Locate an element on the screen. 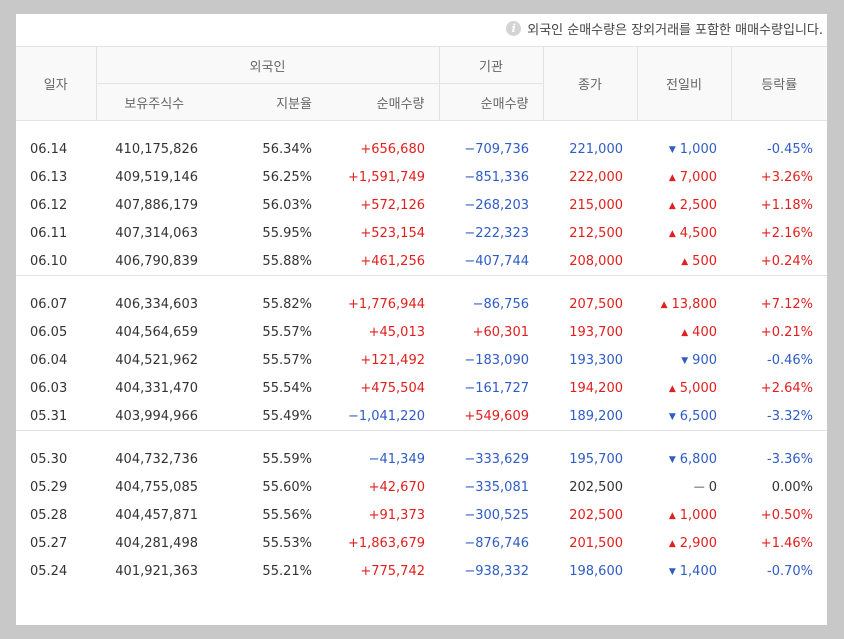 The image size is (844, 639). col-close-header: 종가 is located at coordinates (589, 83).